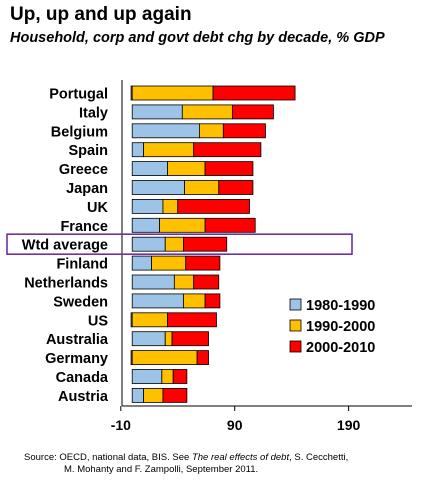 This screenshot has width=442, height=485. I want to click on category-label-france: France, so click(84, 227).